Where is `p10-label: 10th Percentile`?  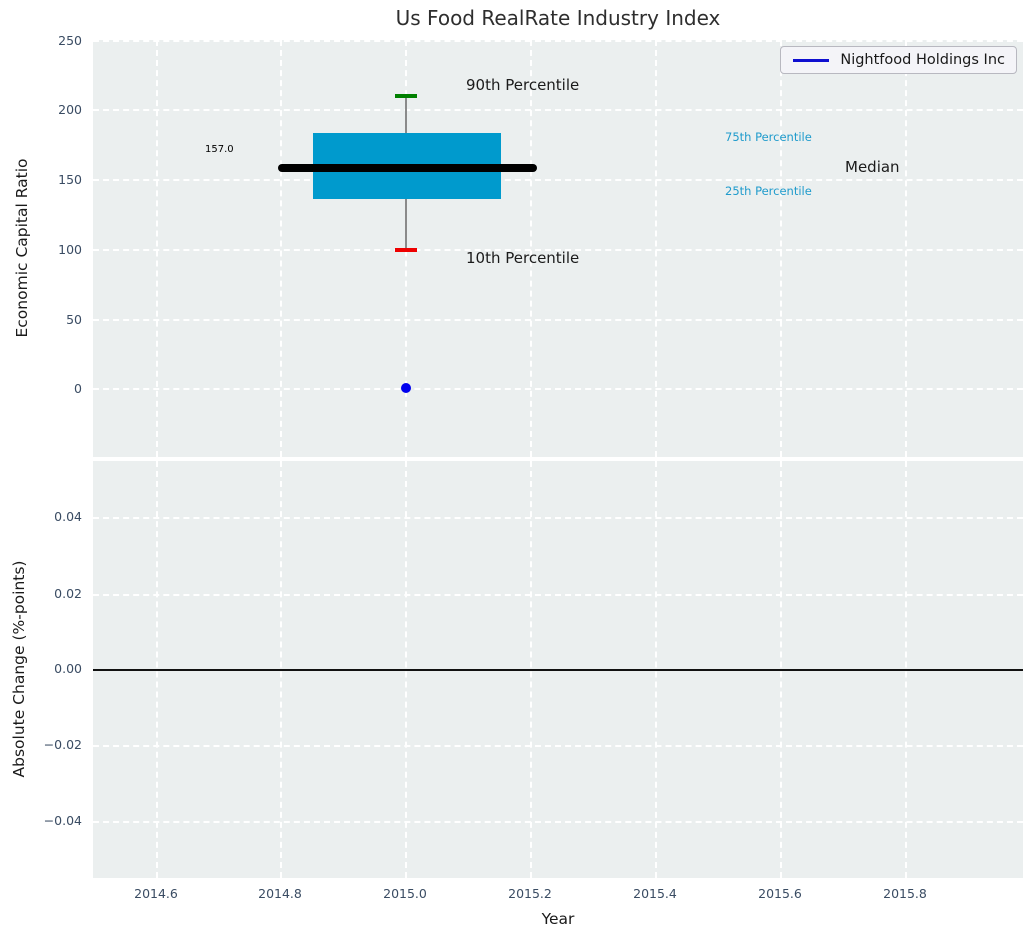
p10-label: 10th Percentile is located at coordinates (523, 258).